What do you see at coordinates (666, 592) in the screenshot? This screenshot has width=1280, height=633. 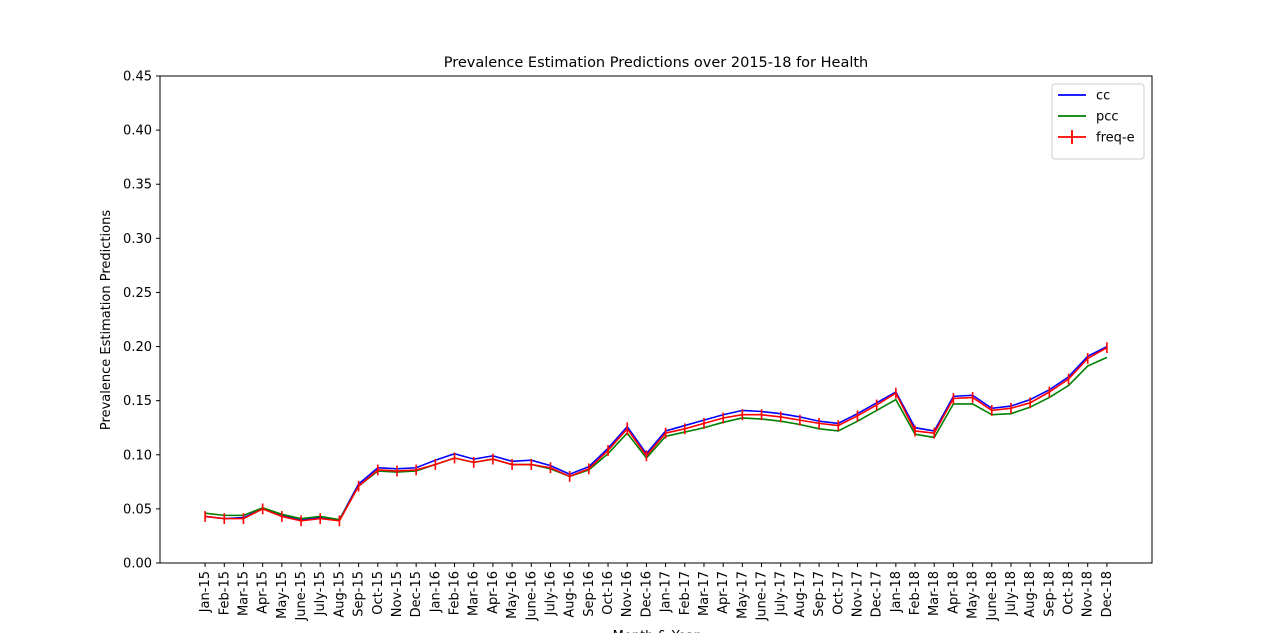 I see `x-tick-label: Jan-17` at bounding box center [666, 592].